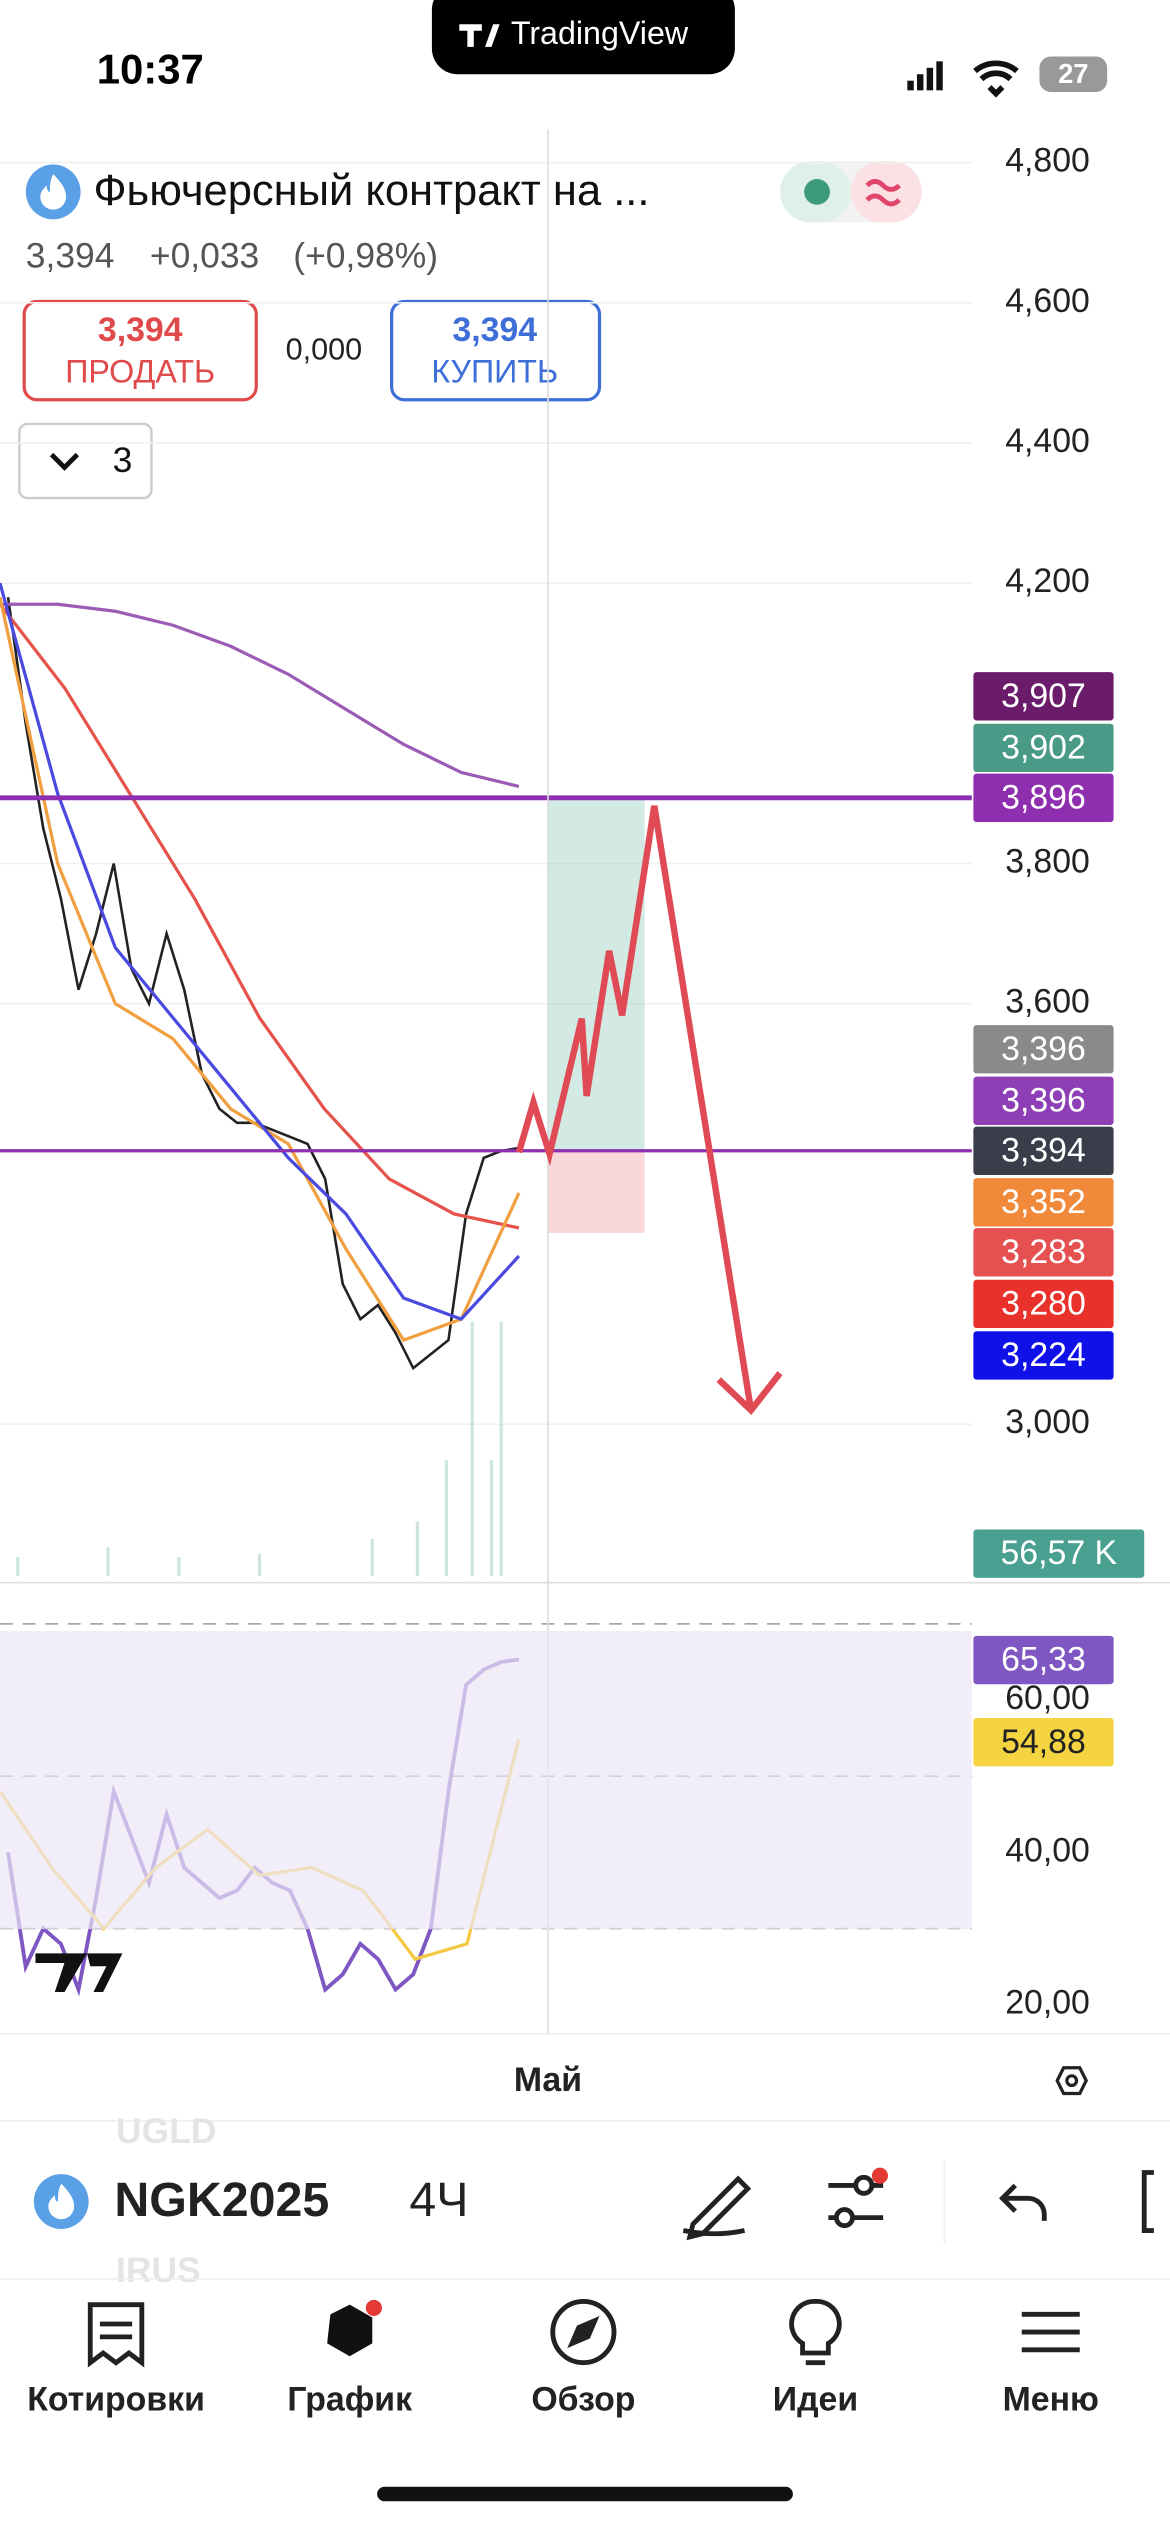 The width and height of the screenshot is (1170, 2532). Describe the element at coordinates (140, 350) in the screenshot. I see `sell-button` at that location.